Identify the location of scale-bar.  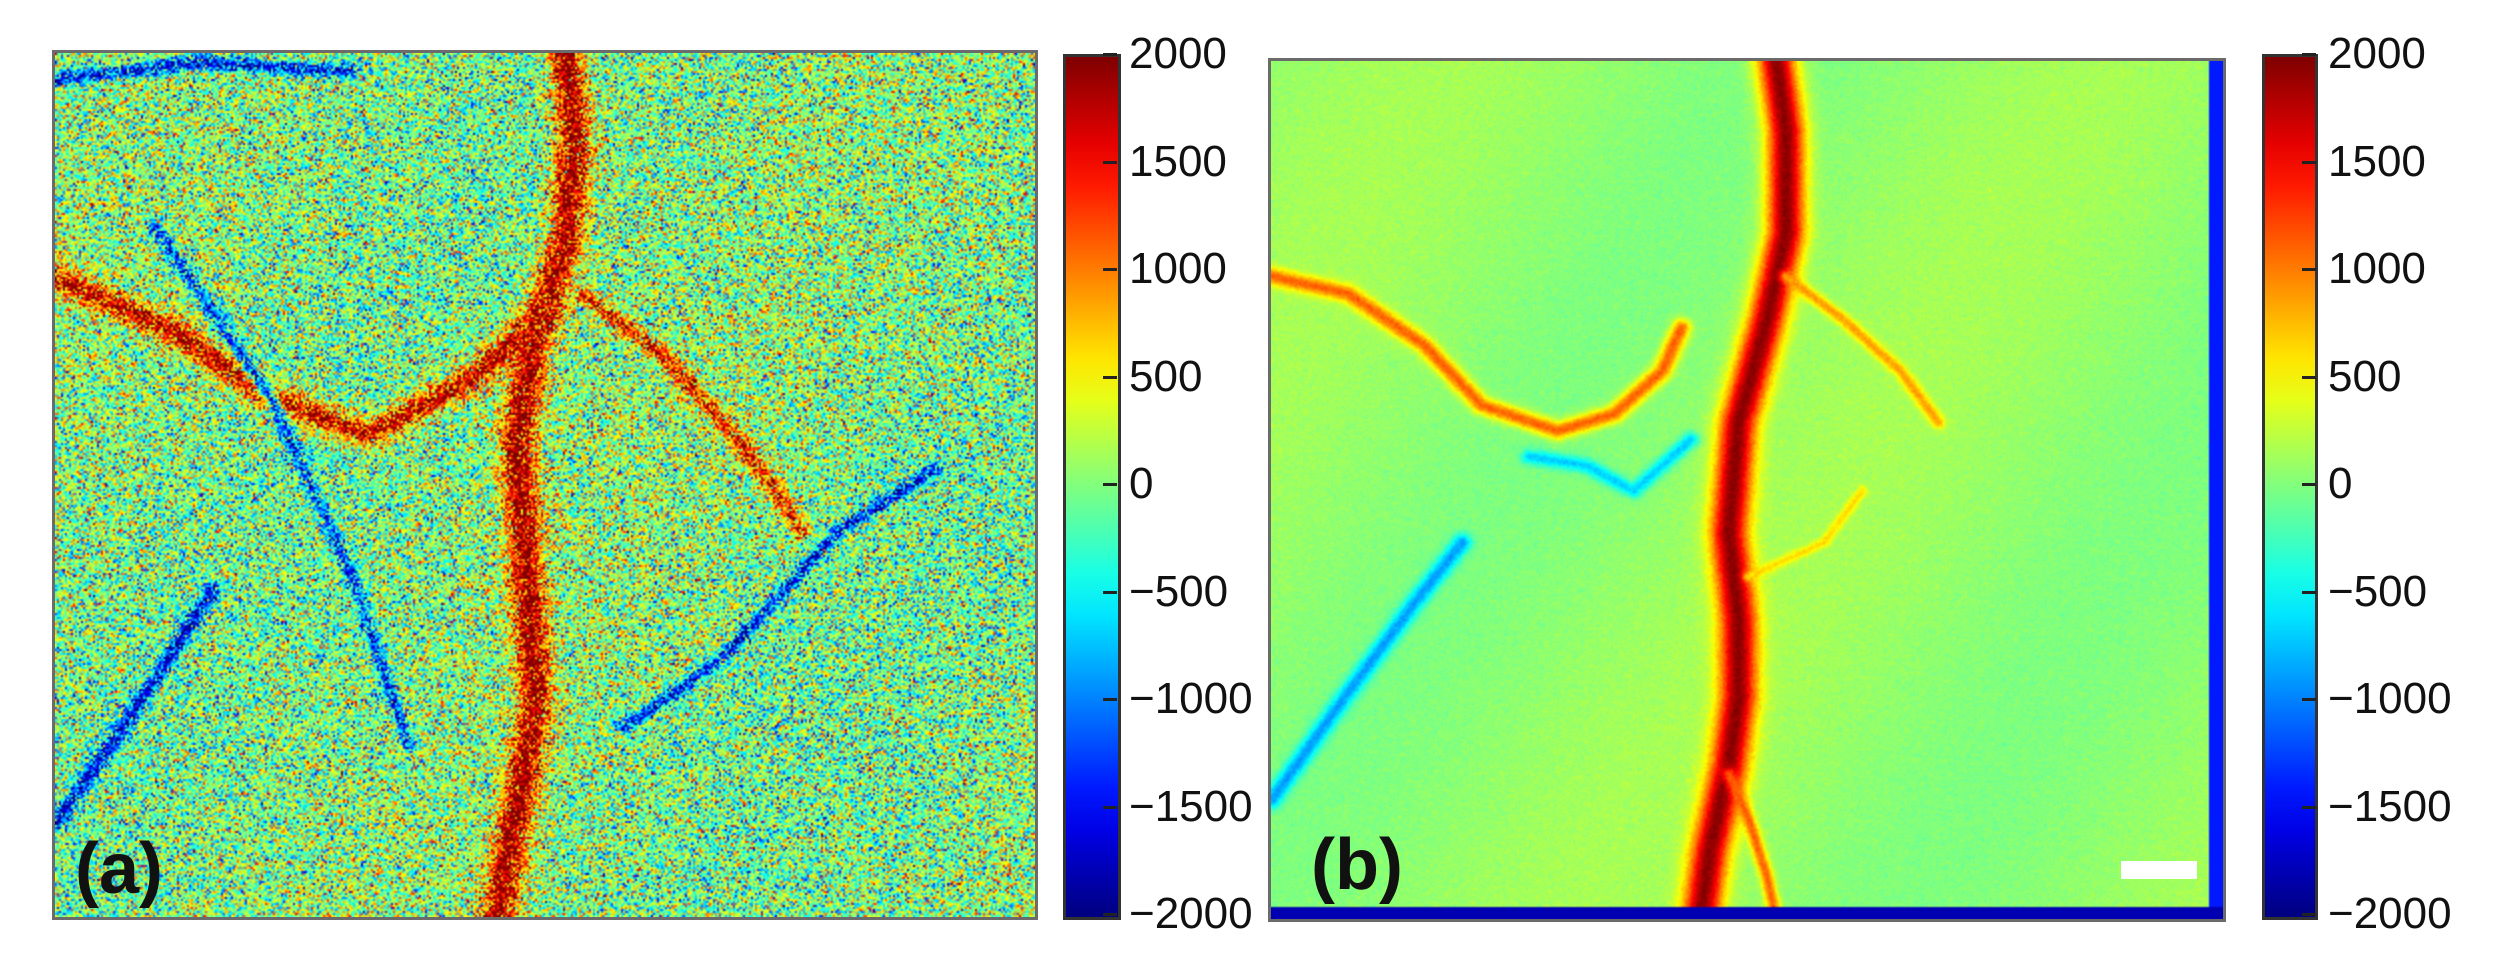
(2159, 870).